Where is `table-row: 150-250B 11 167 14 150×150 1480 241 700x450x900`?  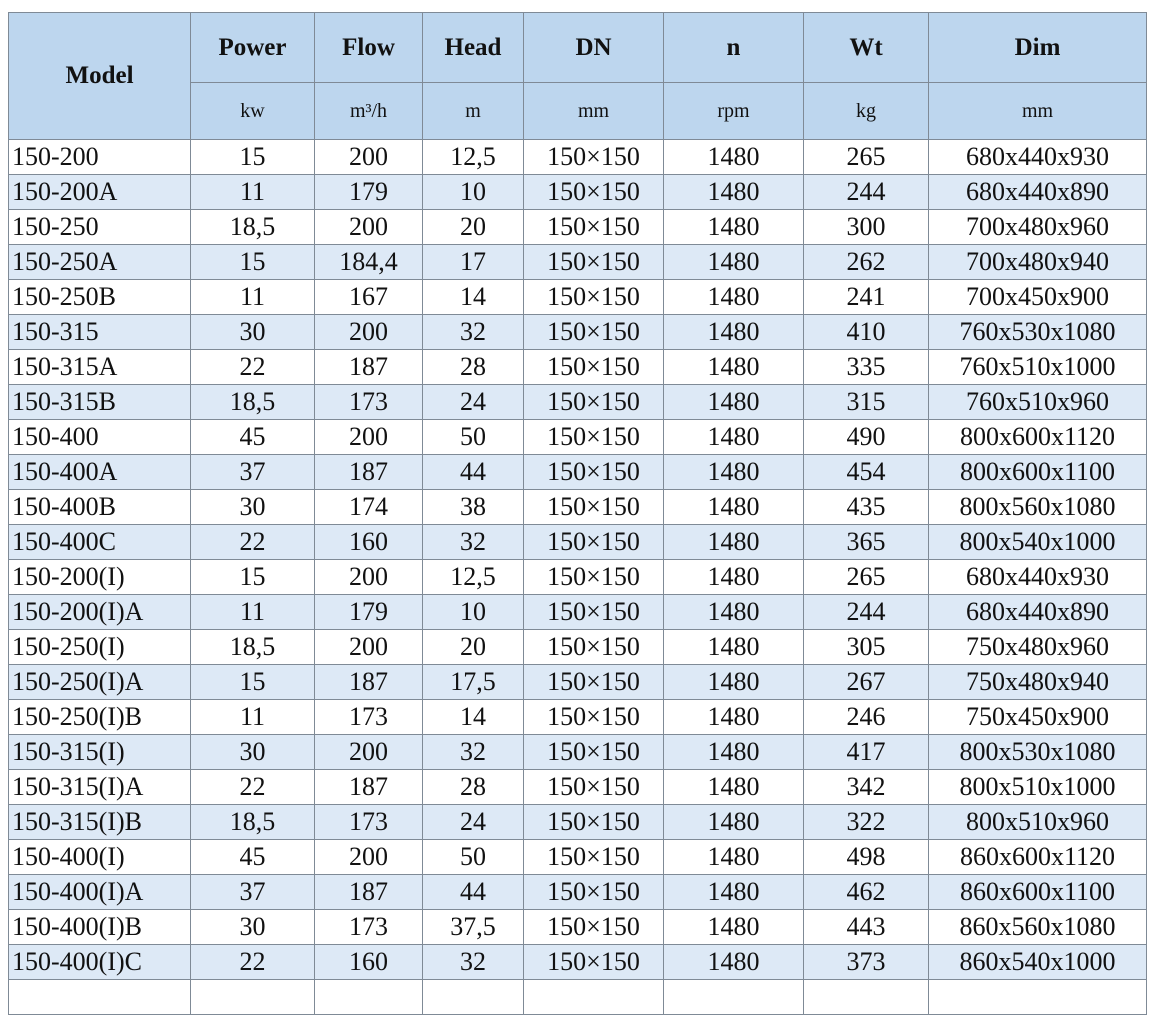
table-row: 150-250B 11 167 14 150×150 1480 241 700x450x900 is located at coordinates (577, 297).